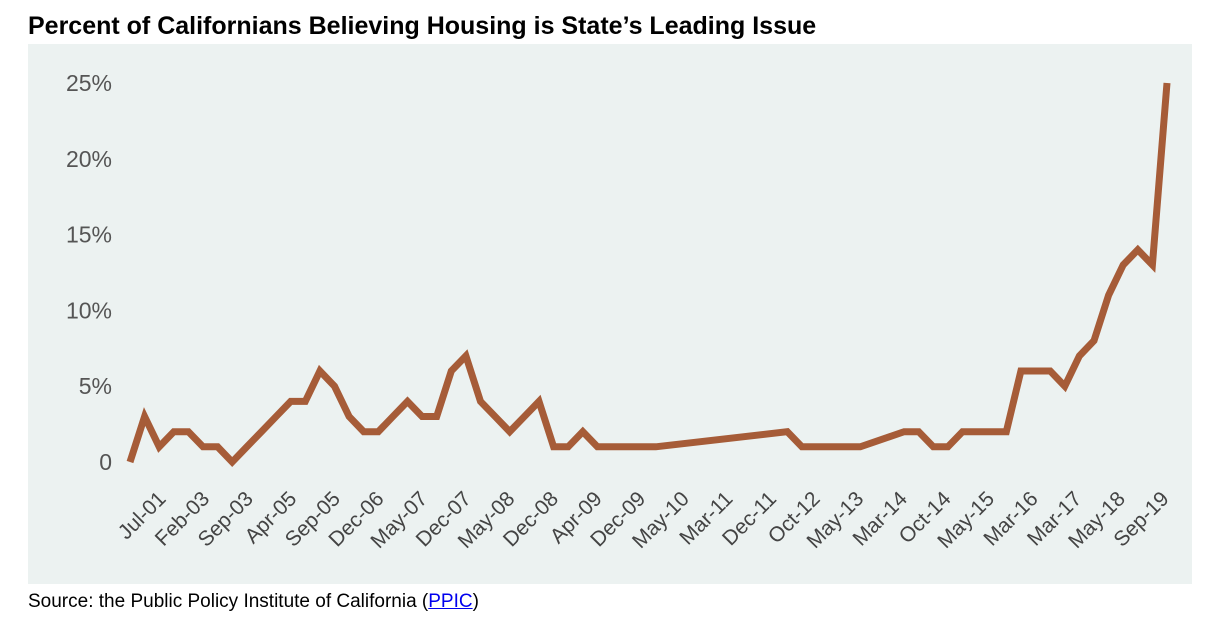 Image resolution: width=1222 pixels, height=628 pixels. What do you see at coordinates (89, 235) in the screenshot?
I see `y-tick-label: 15%` at bounding box center [89, 235].